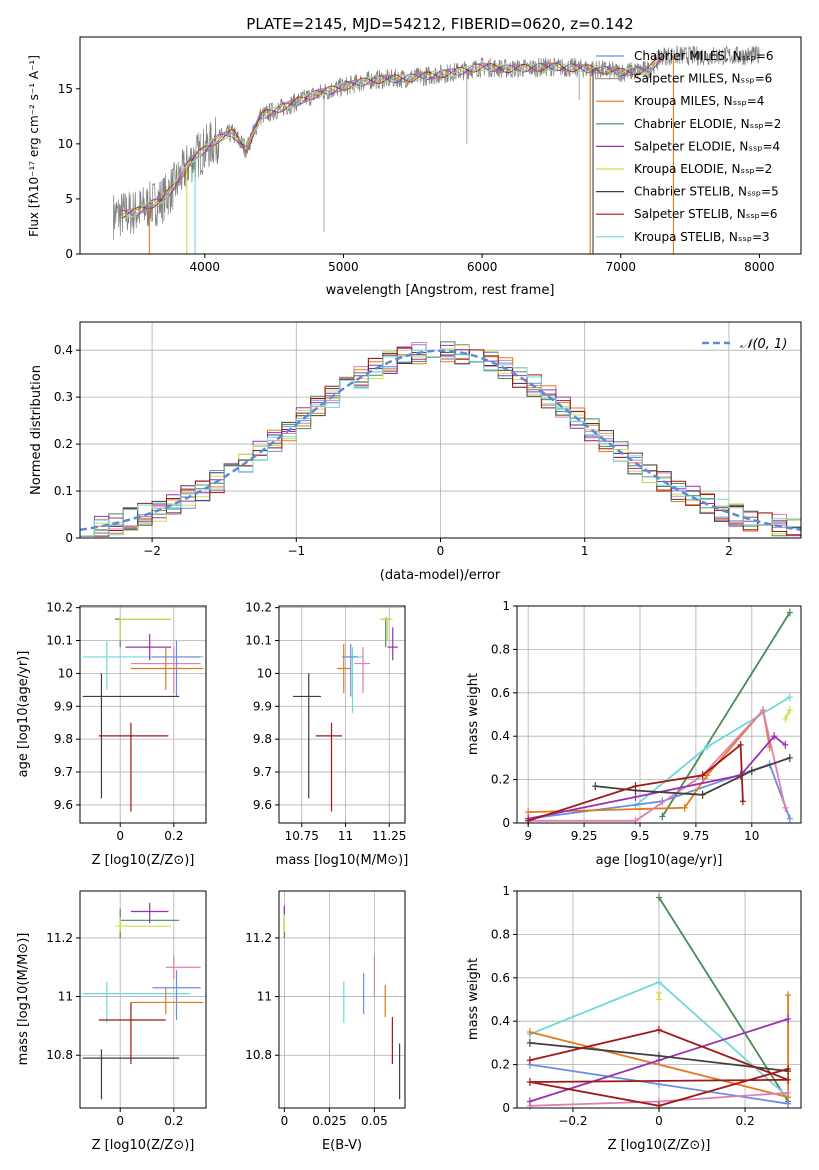  Describe the element at coordinates (584, 836) in the screenshot. I see `x-tick-label: 9.25` at that location.